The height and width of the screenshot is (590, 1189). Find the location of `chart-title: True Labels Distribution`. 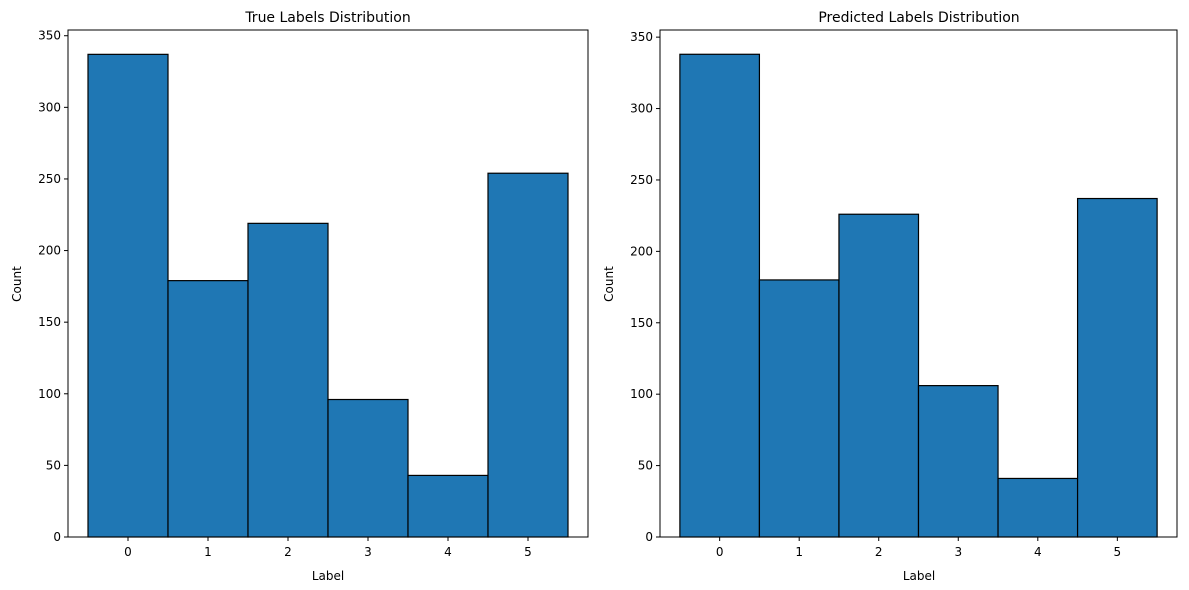

chart-title: True Labels Distribution is located at coordinates (327, 18).